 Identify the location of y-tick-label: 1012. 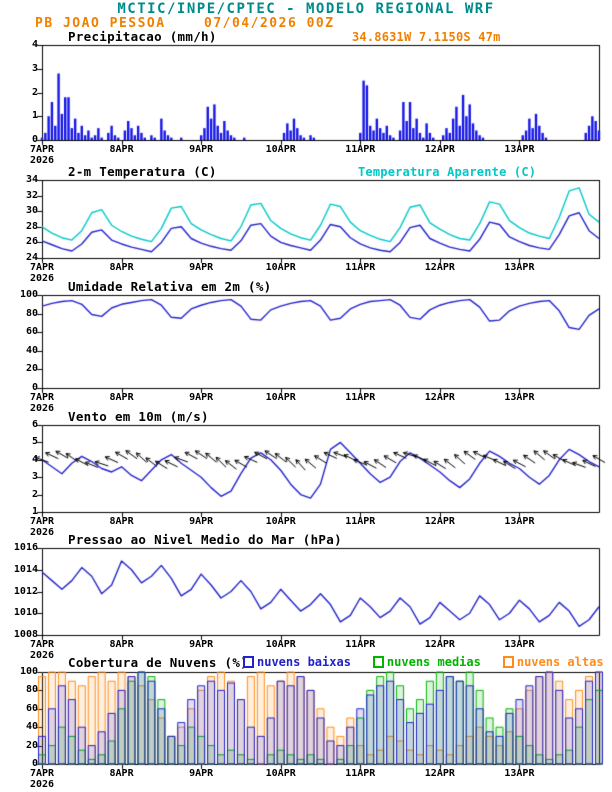
(25, 591).